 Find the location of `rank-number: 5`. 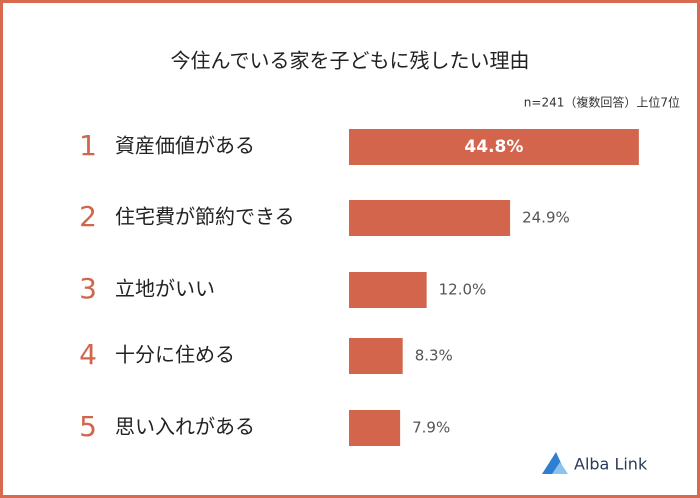

rank-number: 5 is located at coordinates (88, 426).